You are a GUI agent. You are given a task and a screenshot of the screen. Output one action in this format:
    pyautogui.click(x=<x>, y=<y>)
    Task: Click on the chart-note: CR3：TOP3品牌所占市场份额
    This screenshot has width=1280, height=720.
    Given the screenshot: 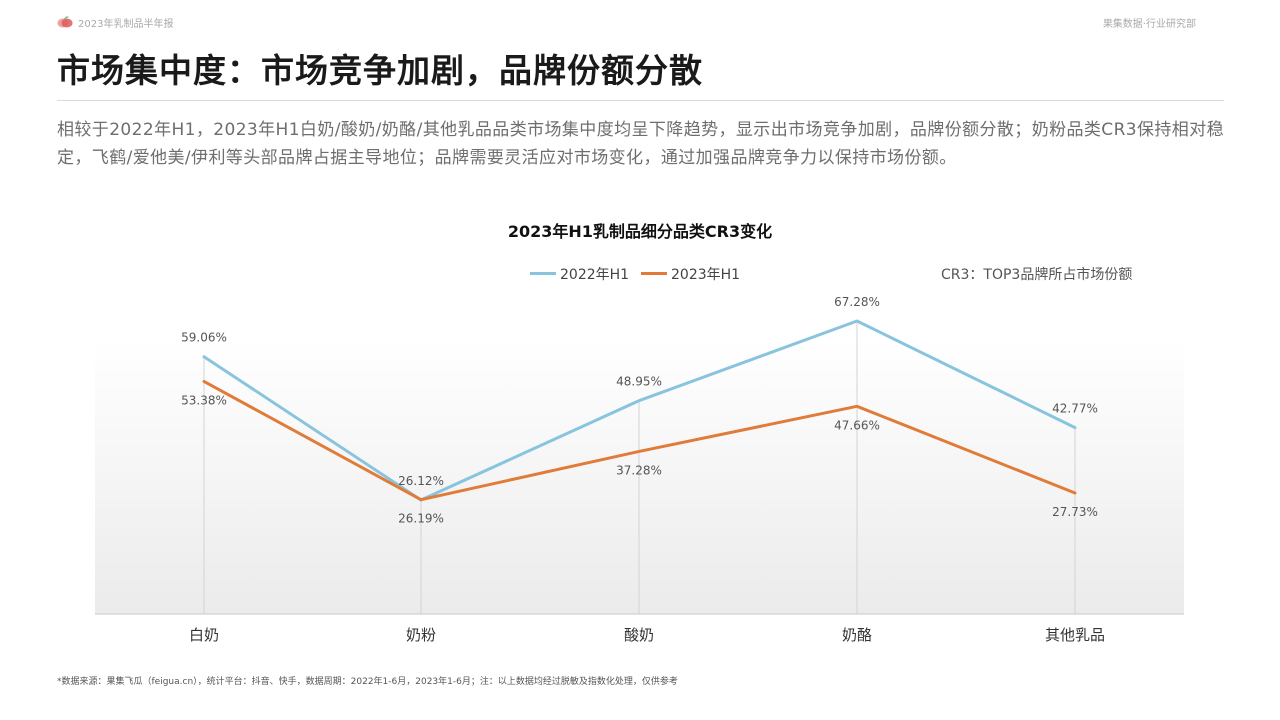 What is the action you would take?
    pyautogui.click(x=1037, y=275)
    